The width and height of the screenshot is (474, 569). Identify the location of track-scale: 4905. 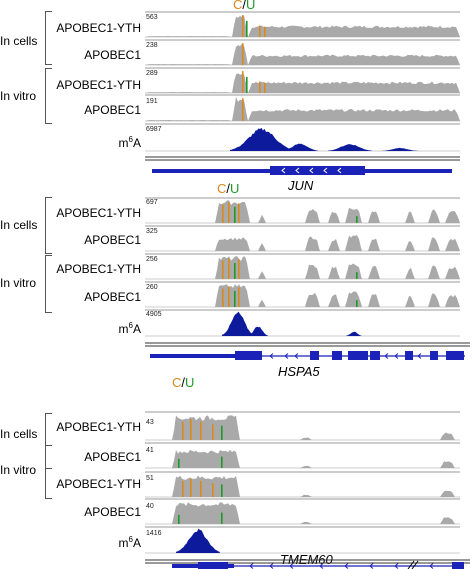
(154, 314).